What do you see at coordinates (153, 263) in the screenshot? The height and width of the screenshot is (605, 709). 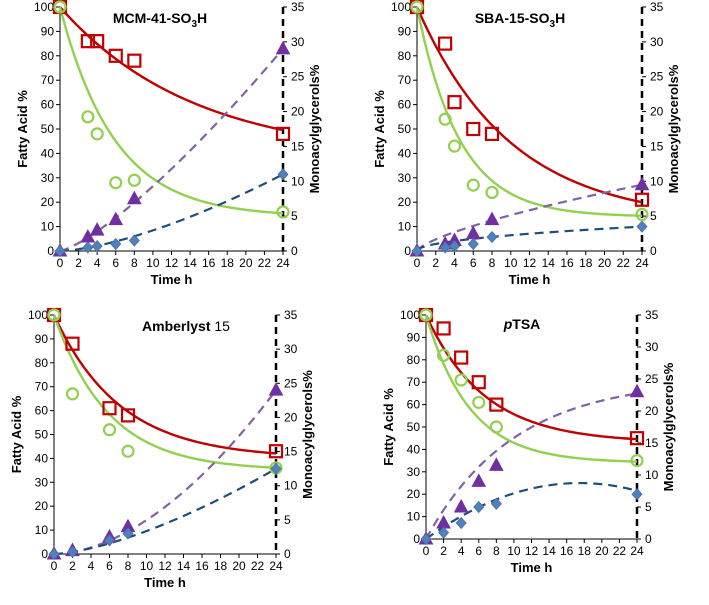 I see `x-tick-label: 10` at bounding box center [153, 263].